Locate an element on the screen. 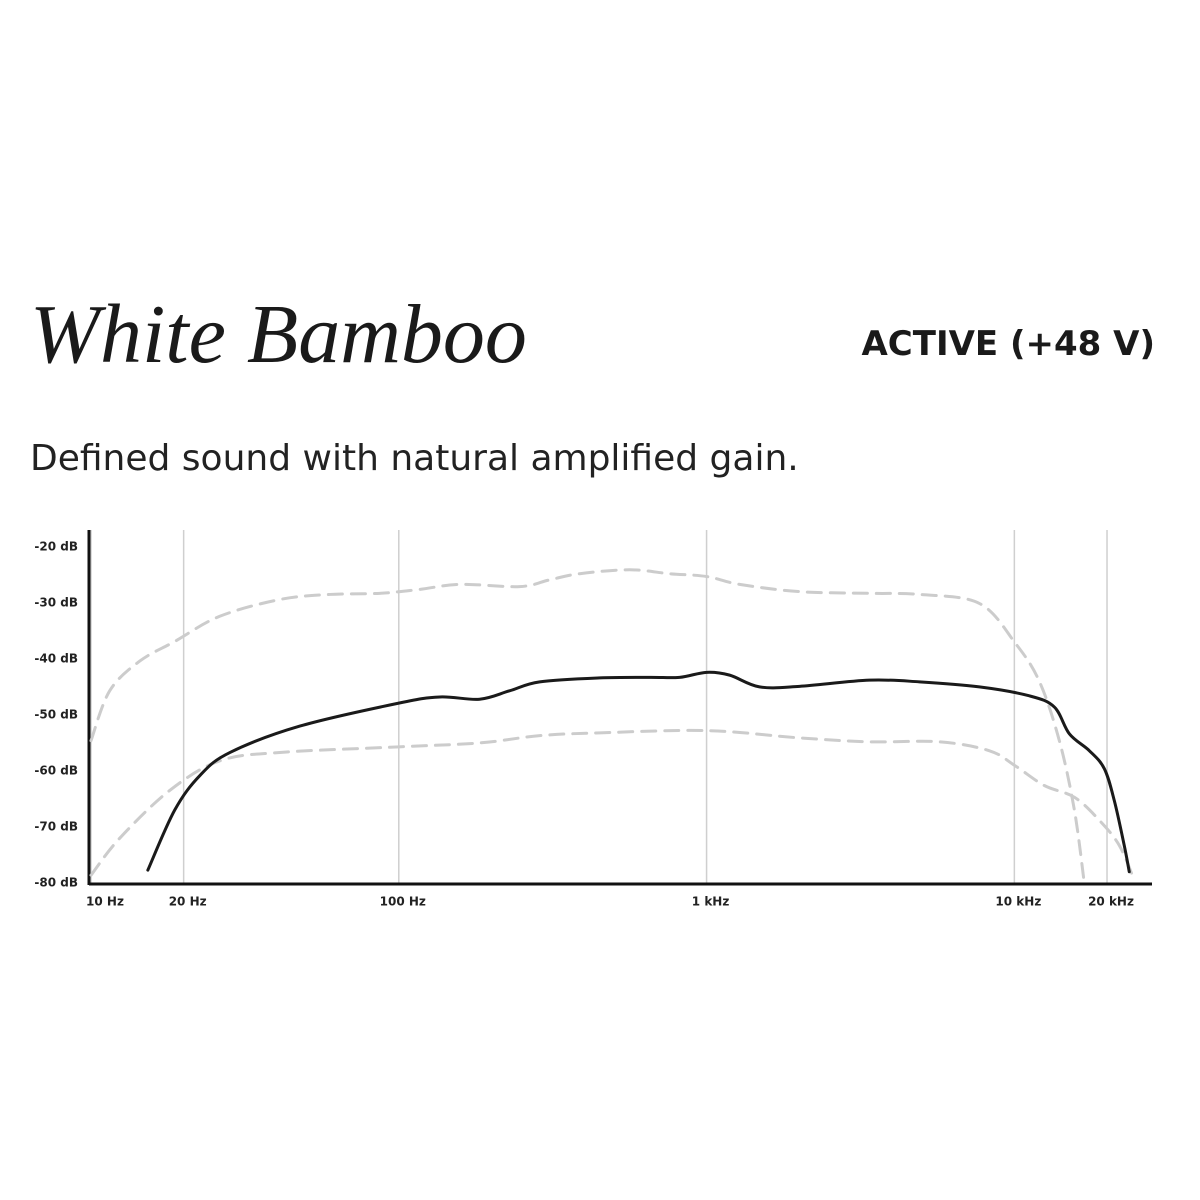 This screenshot has height=1200, width=1200. y-tick-label: -50 dB is located at coordinates (56, 714).